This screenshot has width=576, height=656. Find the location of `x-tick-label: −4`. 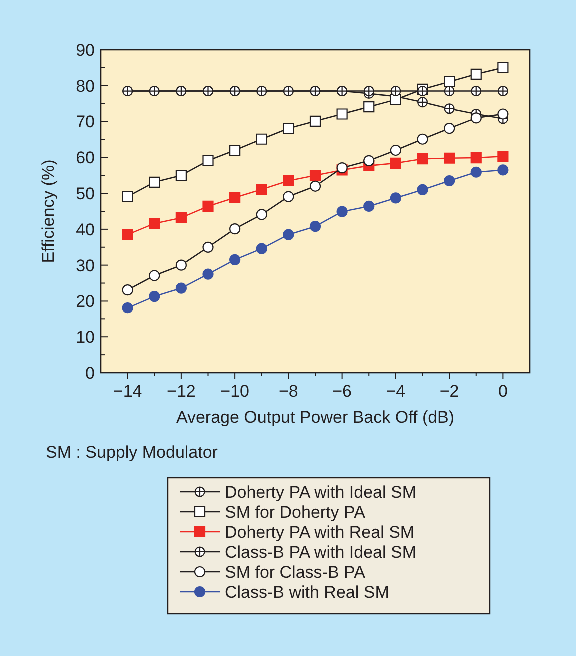

x-tick-label: −4 is located at coordinates (396, 391).